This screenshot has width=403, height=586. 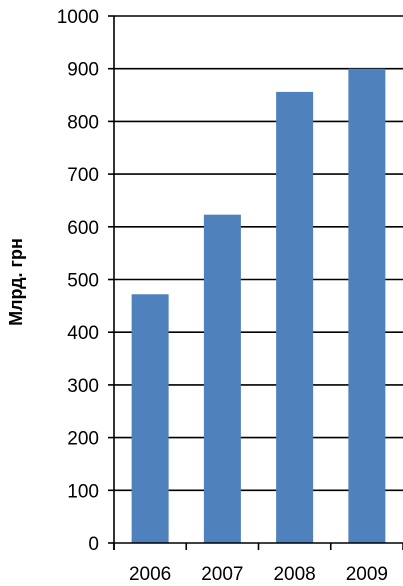 I want to click on y-tick-label: 400, so click(x=83, y=333).